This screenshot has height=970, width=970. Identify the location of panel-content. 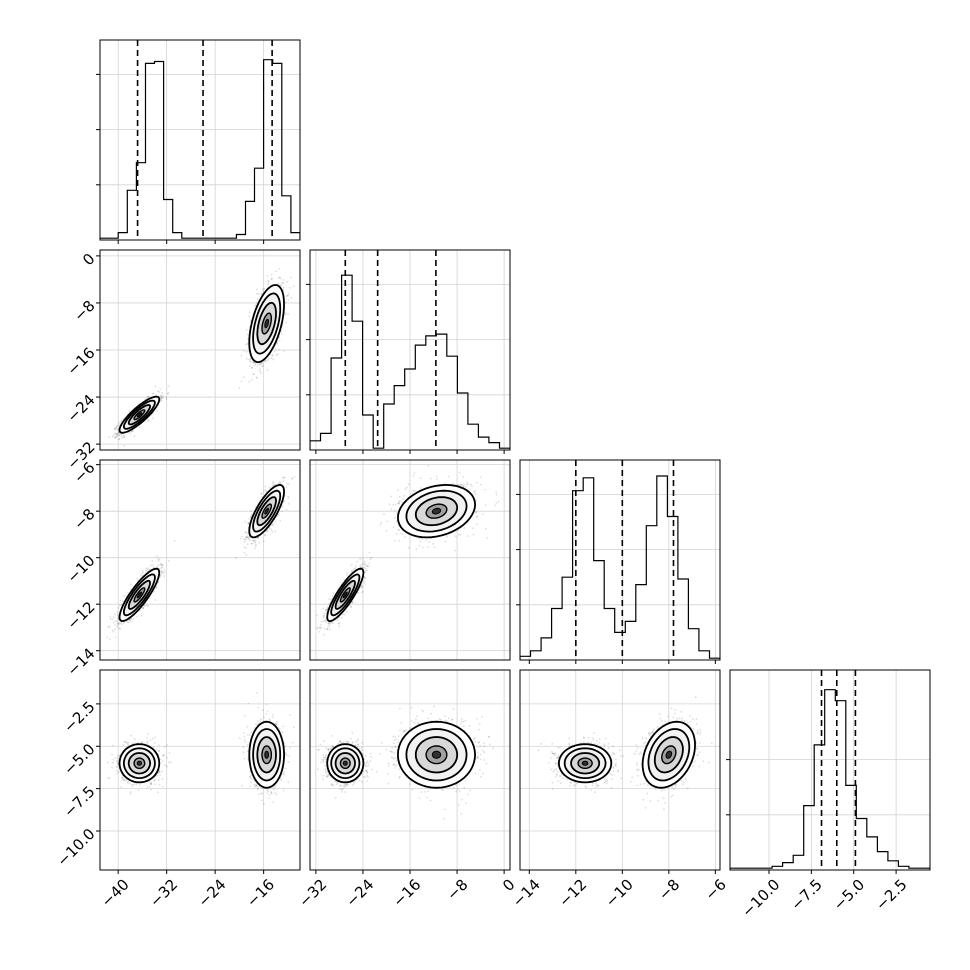
(410, 560).